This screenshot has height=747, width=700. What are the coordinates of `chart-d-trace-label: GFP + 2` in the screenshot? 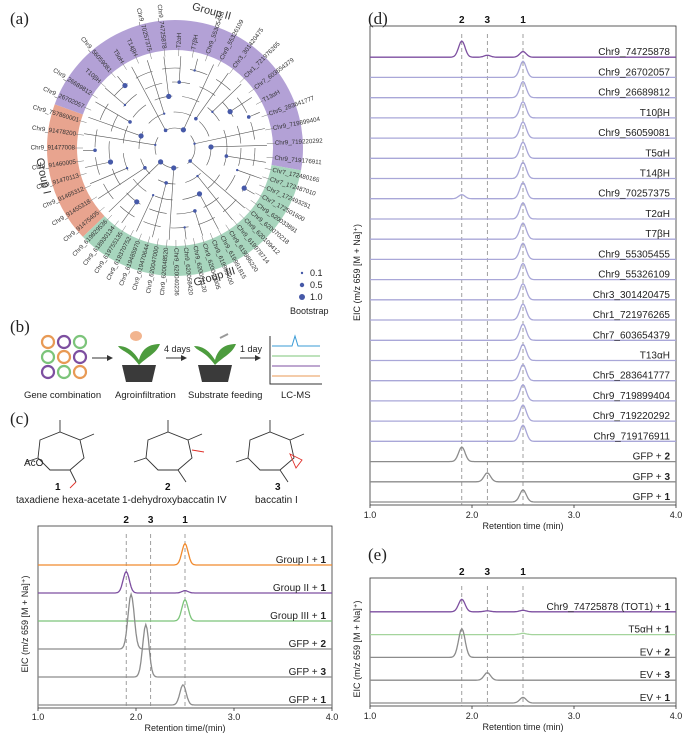 It's located at (652, 457).